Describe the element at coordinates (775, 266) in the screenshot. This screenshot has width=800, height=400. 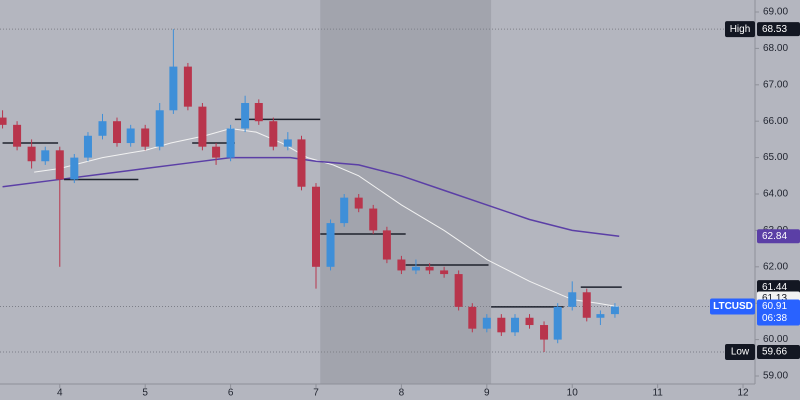
I see `y-tick-label: 62.00` at that location.